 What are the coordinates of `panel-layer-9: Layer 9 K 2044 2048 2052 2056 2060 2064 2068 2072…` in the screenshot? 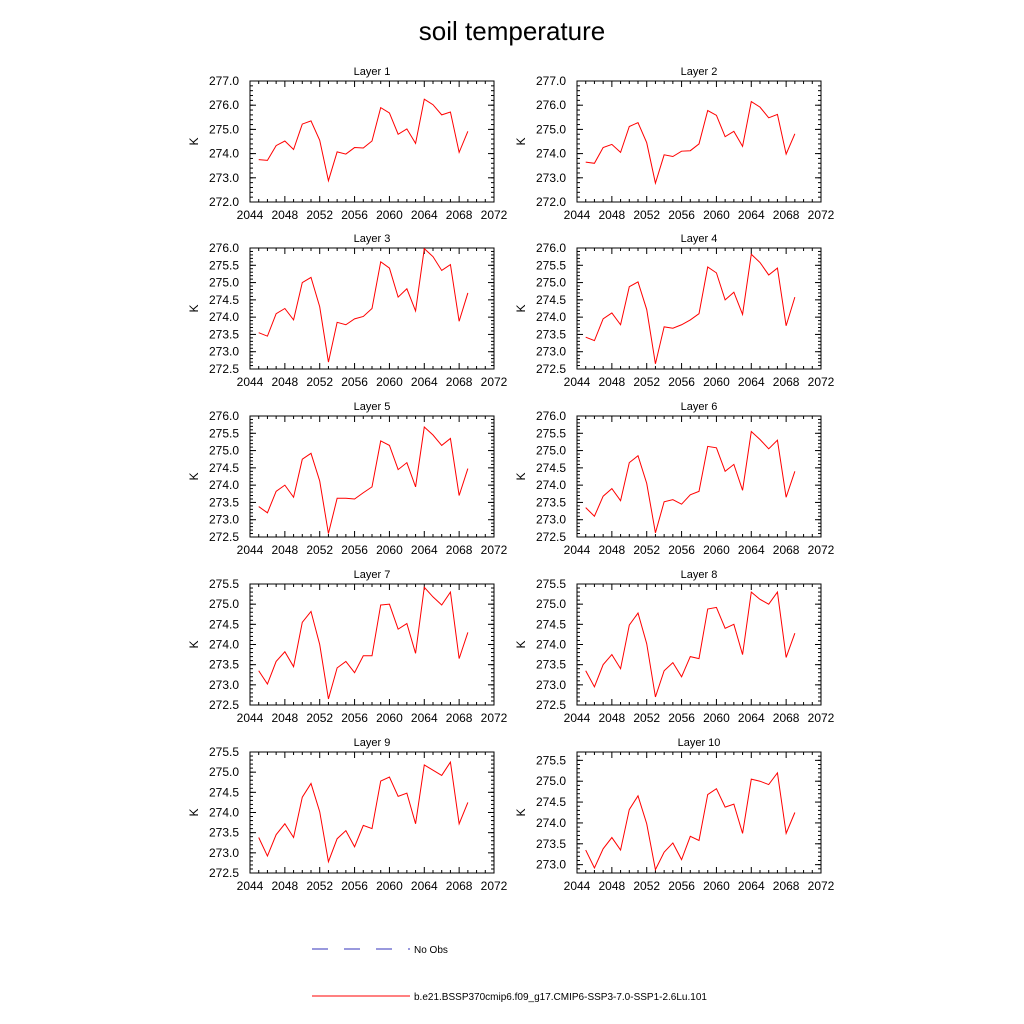 It's located at (347, 815).